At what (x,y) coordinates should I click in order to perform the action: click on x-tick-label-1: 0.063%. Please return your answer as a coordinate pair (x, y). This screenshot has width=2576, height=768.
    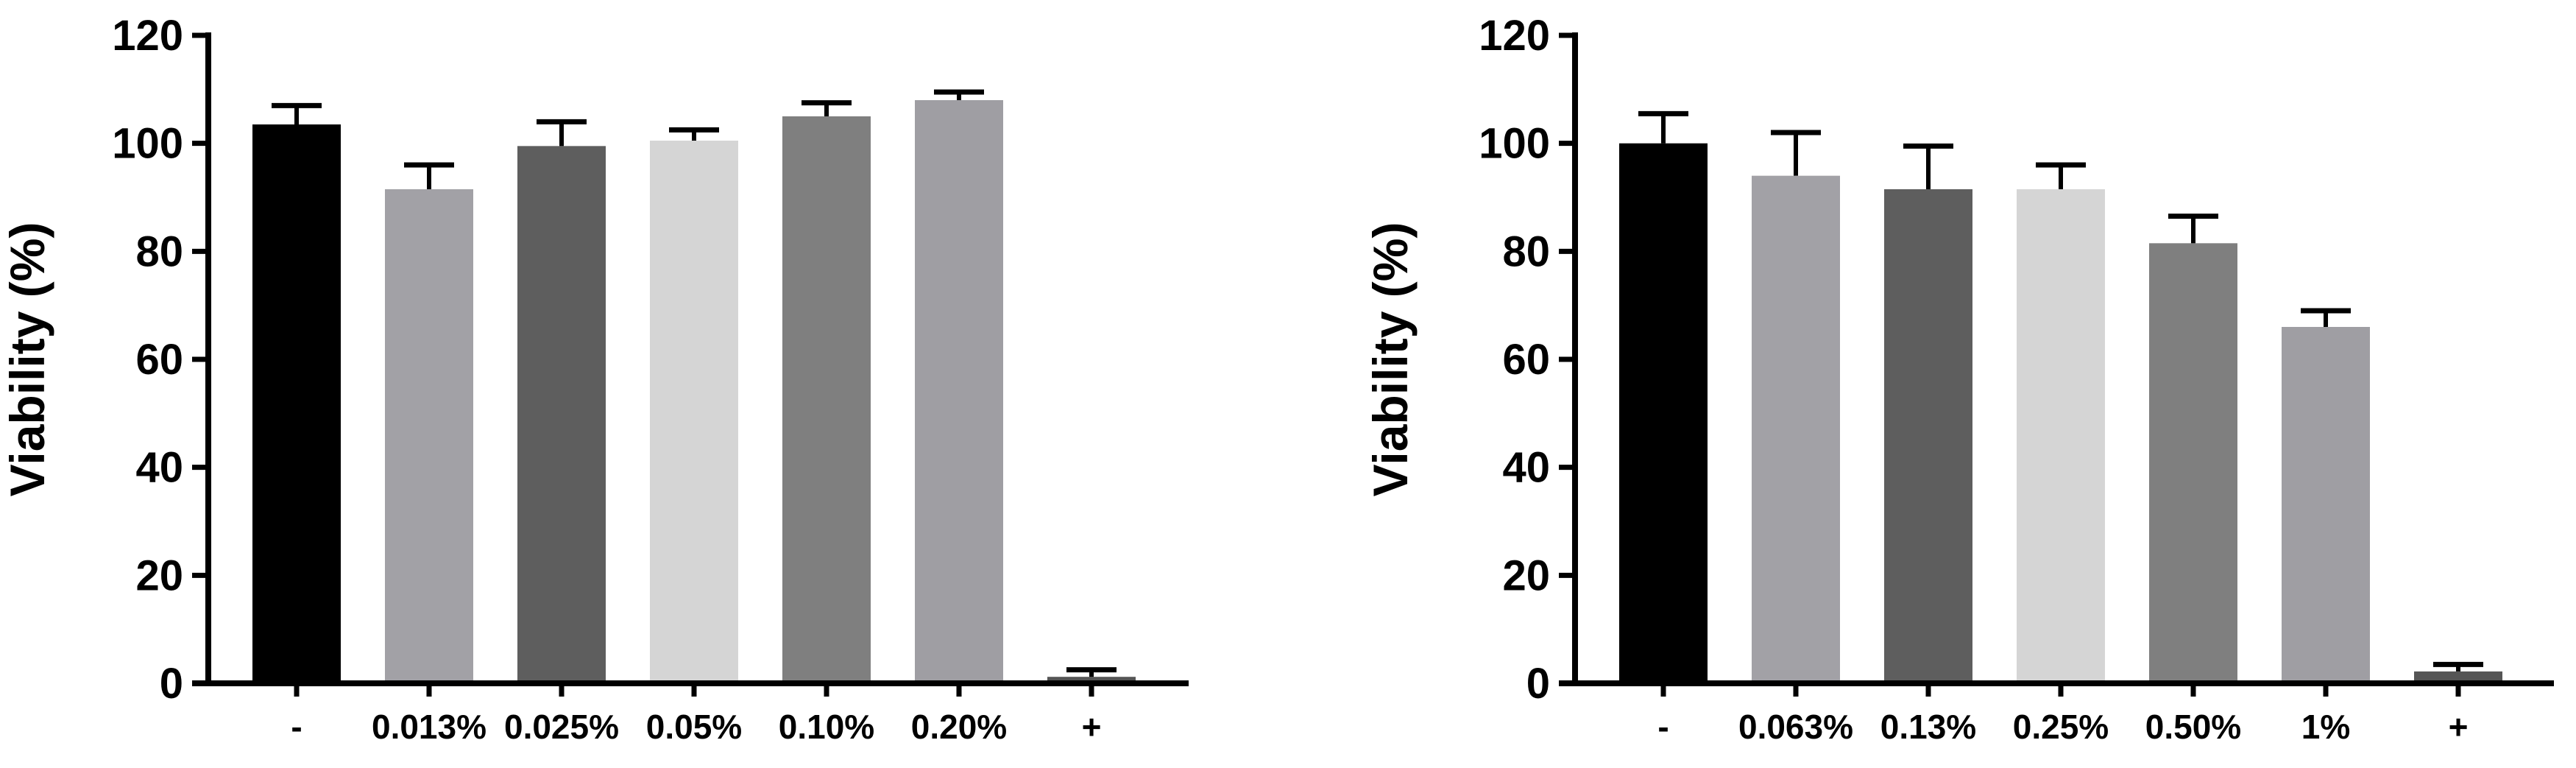
    Looking at the image, I should click on (1795, 727).